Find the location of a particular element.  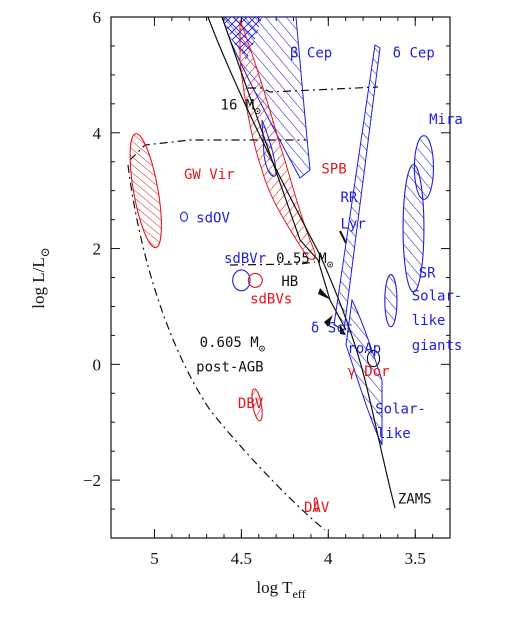

track-post-agb is located at coordinates (217, 150).